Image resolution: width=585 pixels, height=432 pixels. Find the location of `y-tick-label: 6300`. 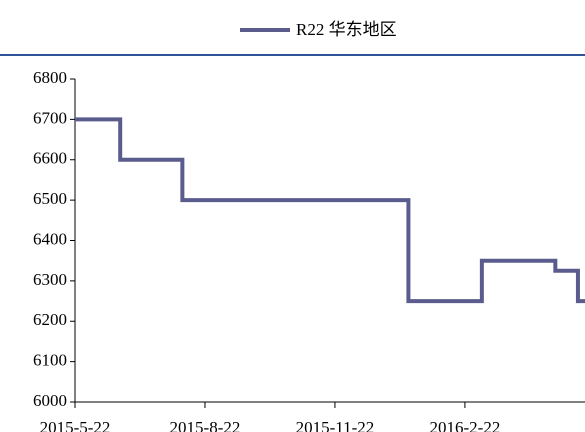

y-tick-label: 6300 is located at coordinates (50, 279).